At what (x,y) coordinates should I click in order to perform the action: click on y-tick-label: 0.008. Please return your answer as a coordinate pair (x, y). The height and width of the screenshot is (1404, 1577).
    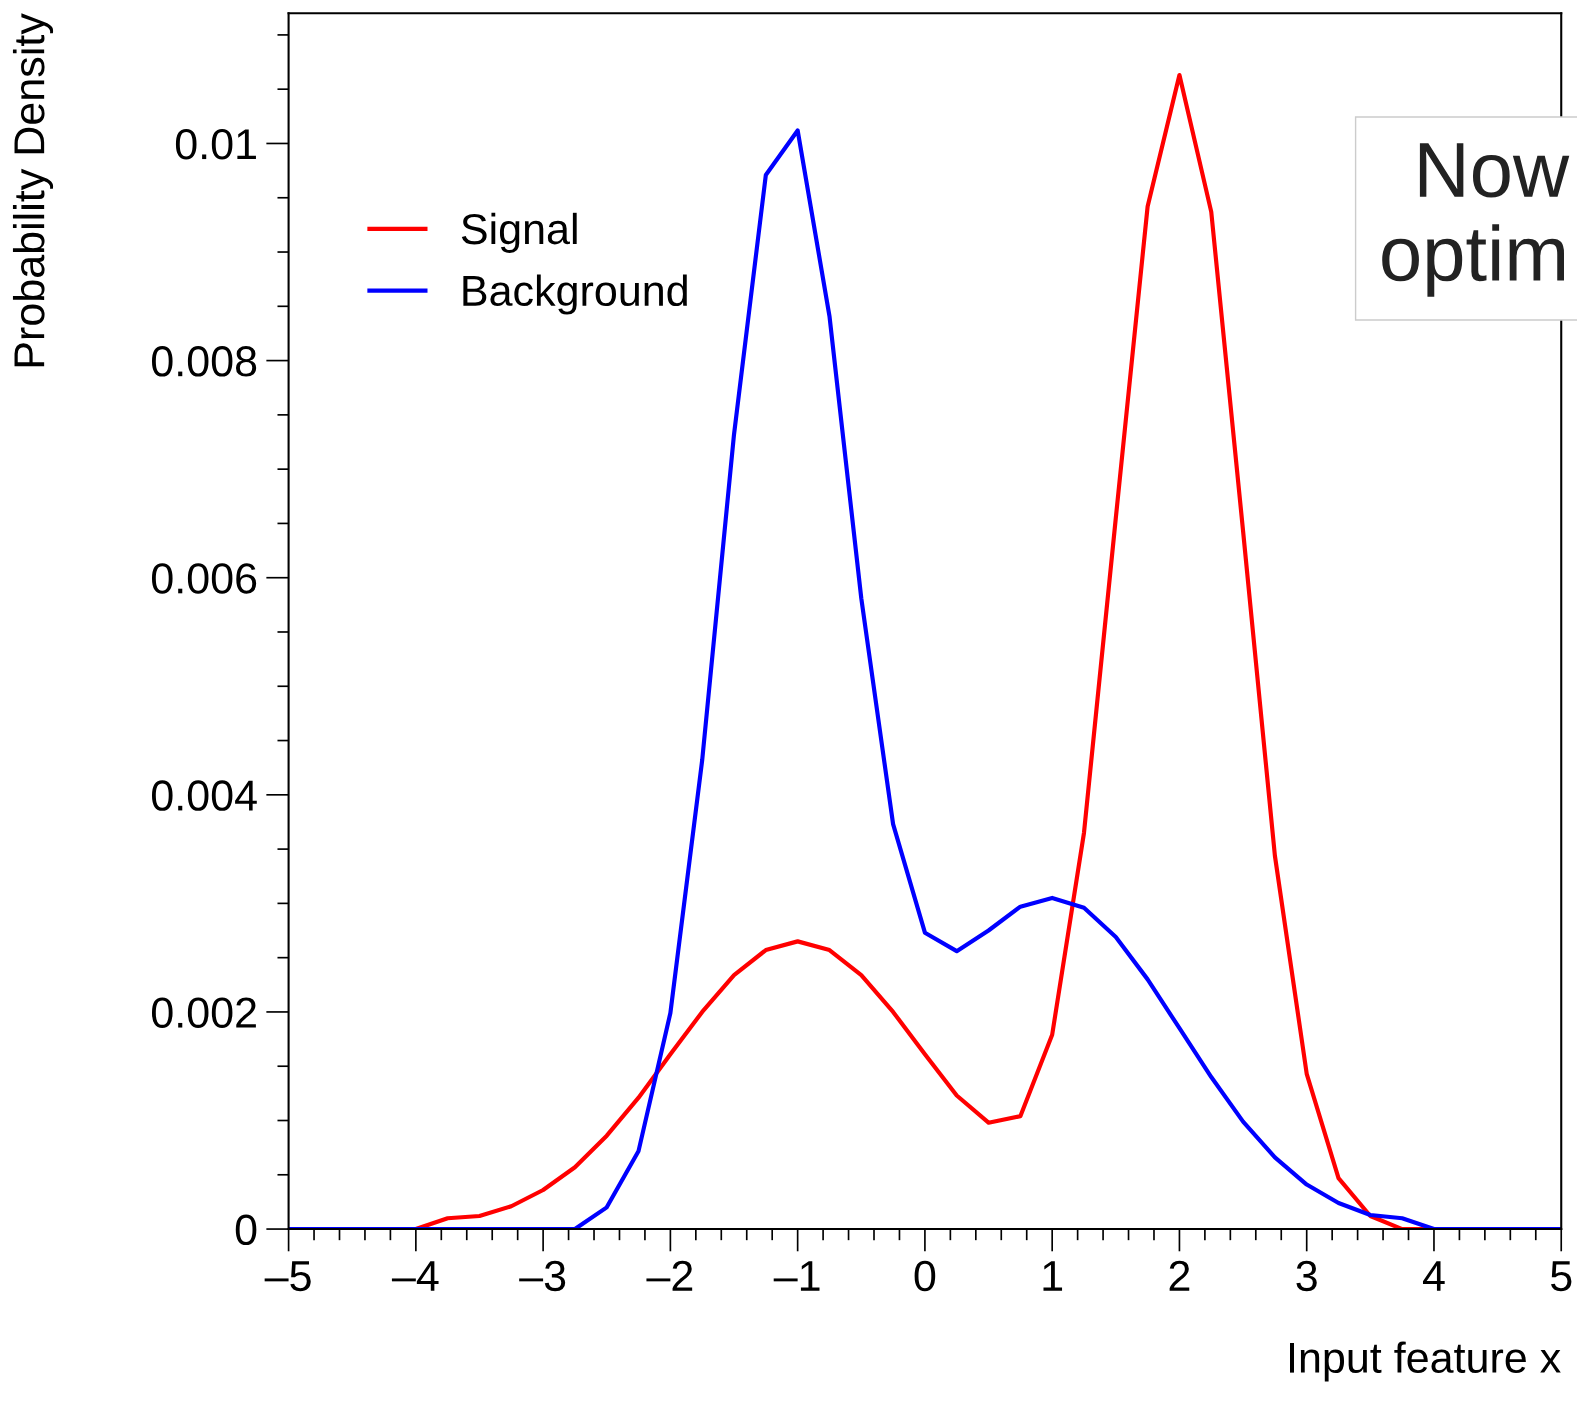
    Looking at the image, I should click on (204, 361).